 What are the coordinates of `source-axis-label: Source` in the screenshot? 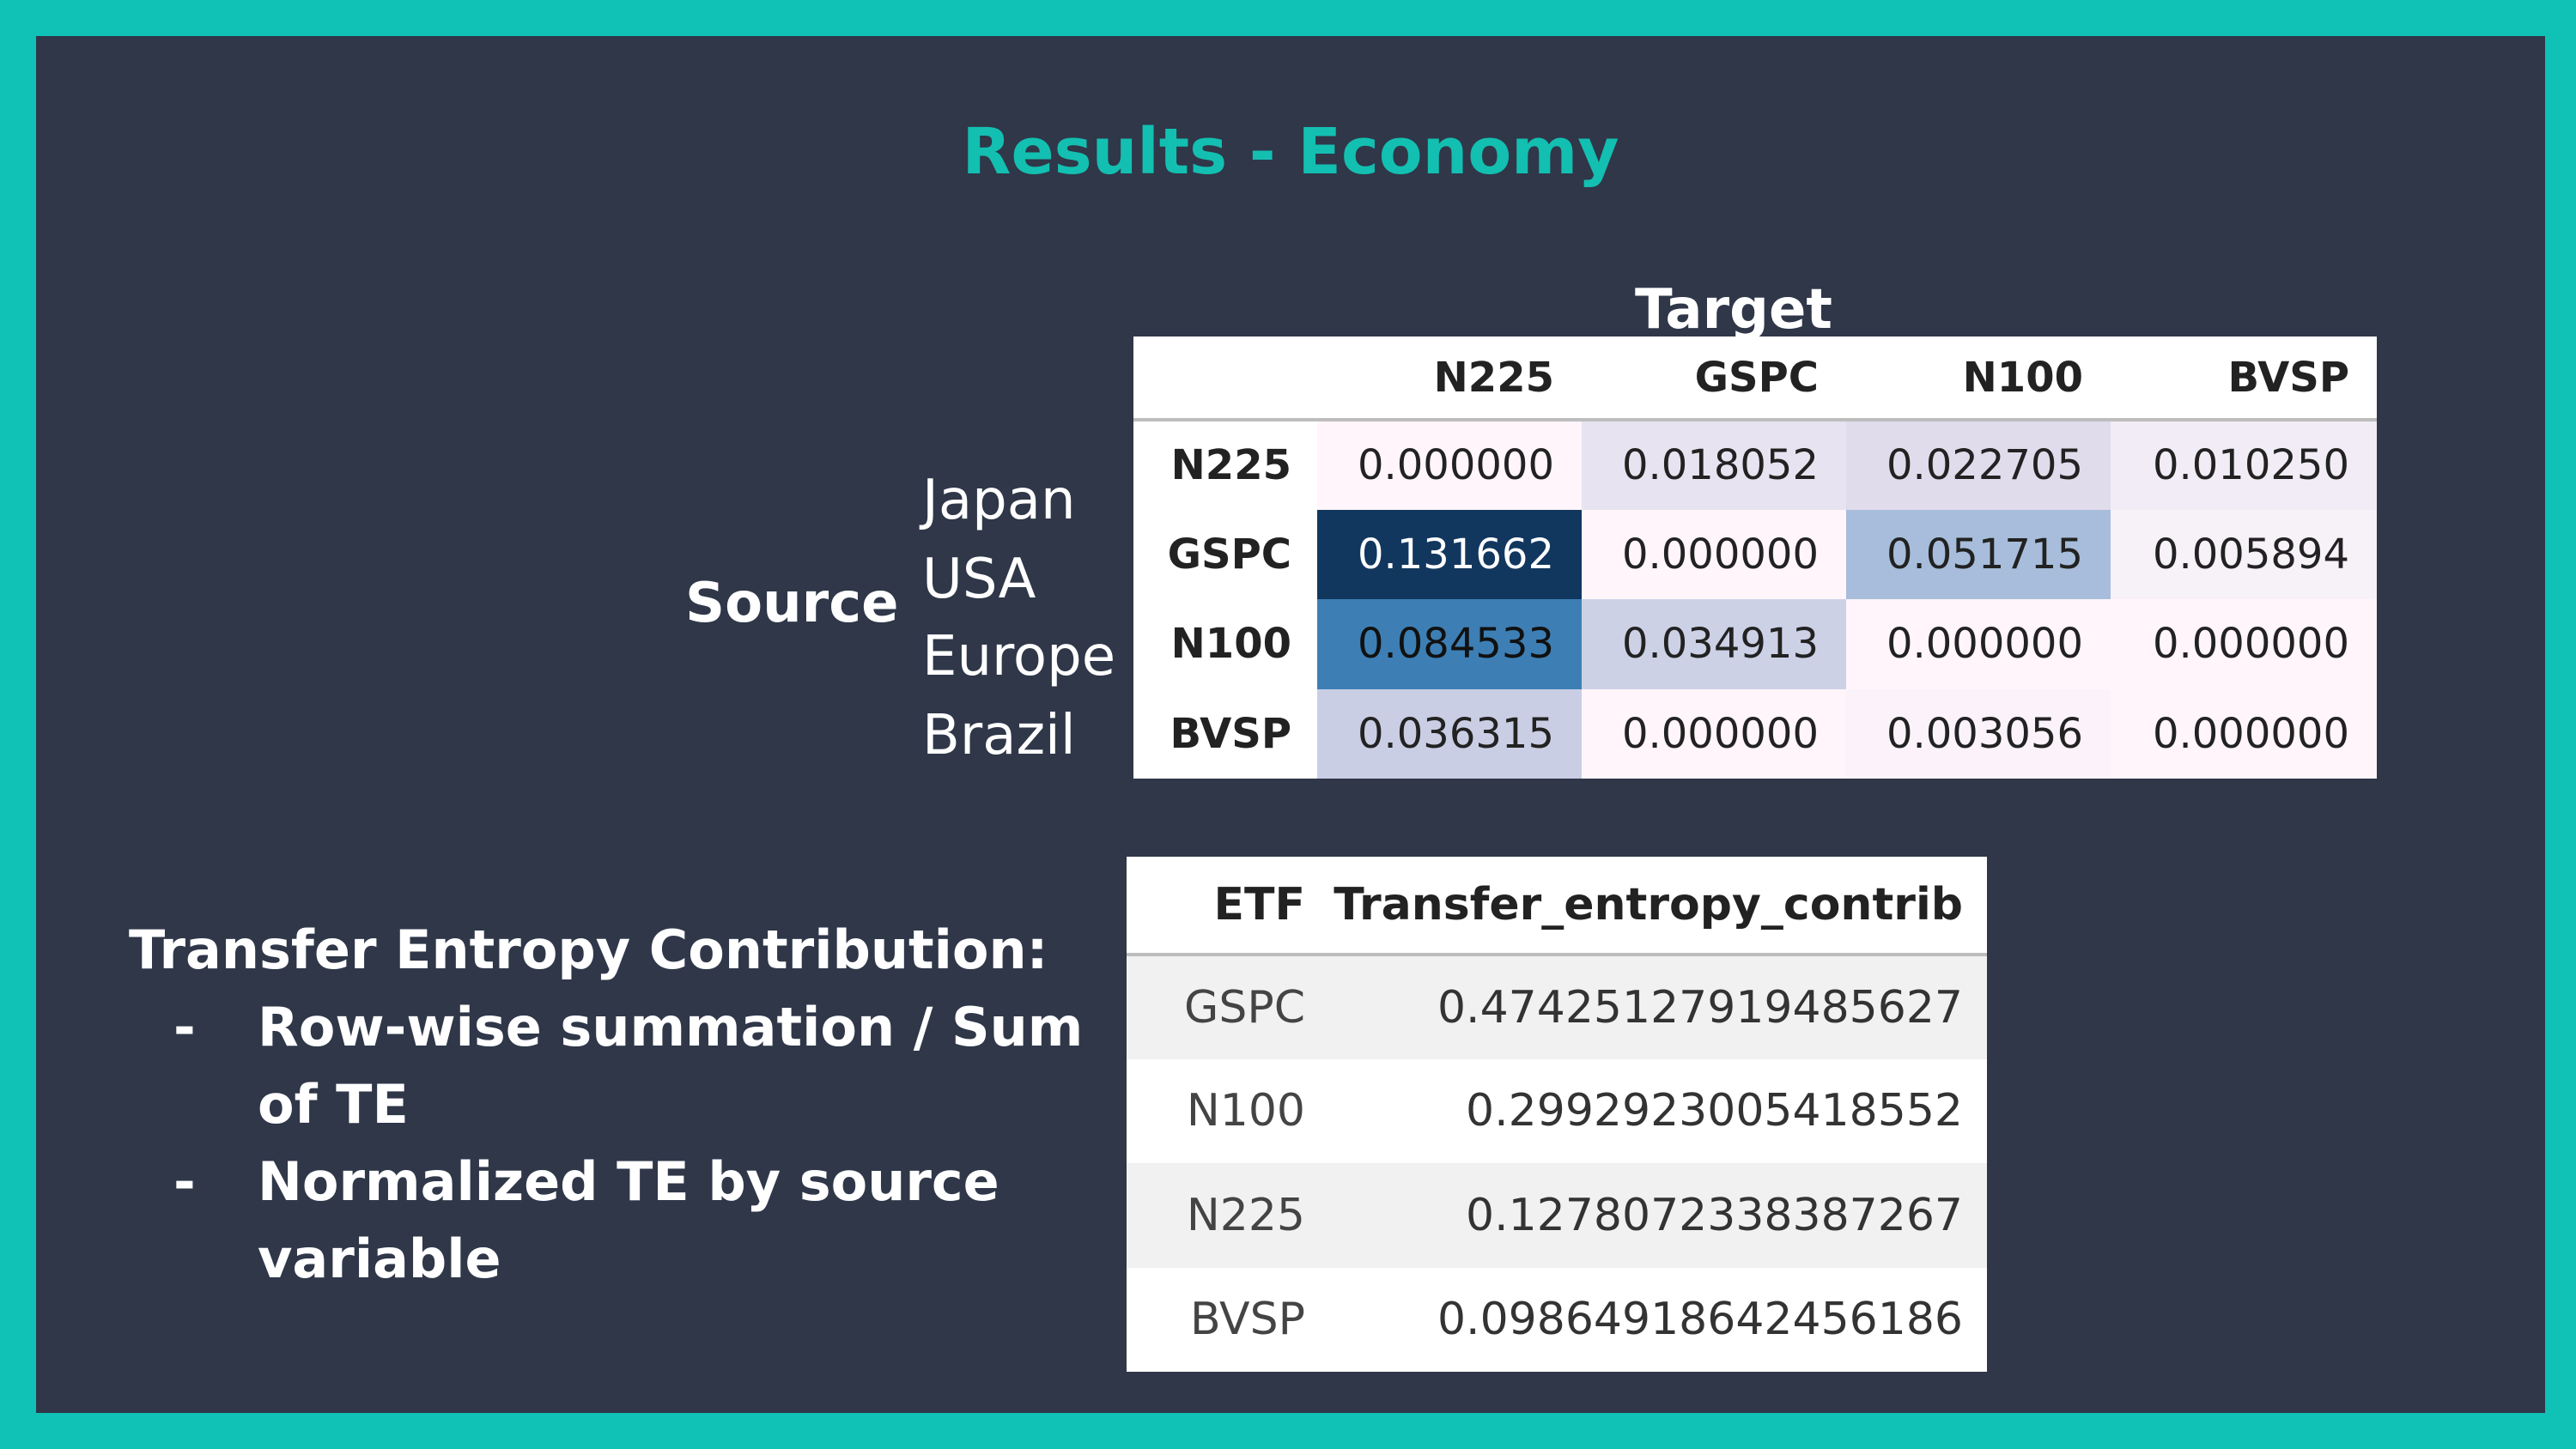 It's located at (792, 603).